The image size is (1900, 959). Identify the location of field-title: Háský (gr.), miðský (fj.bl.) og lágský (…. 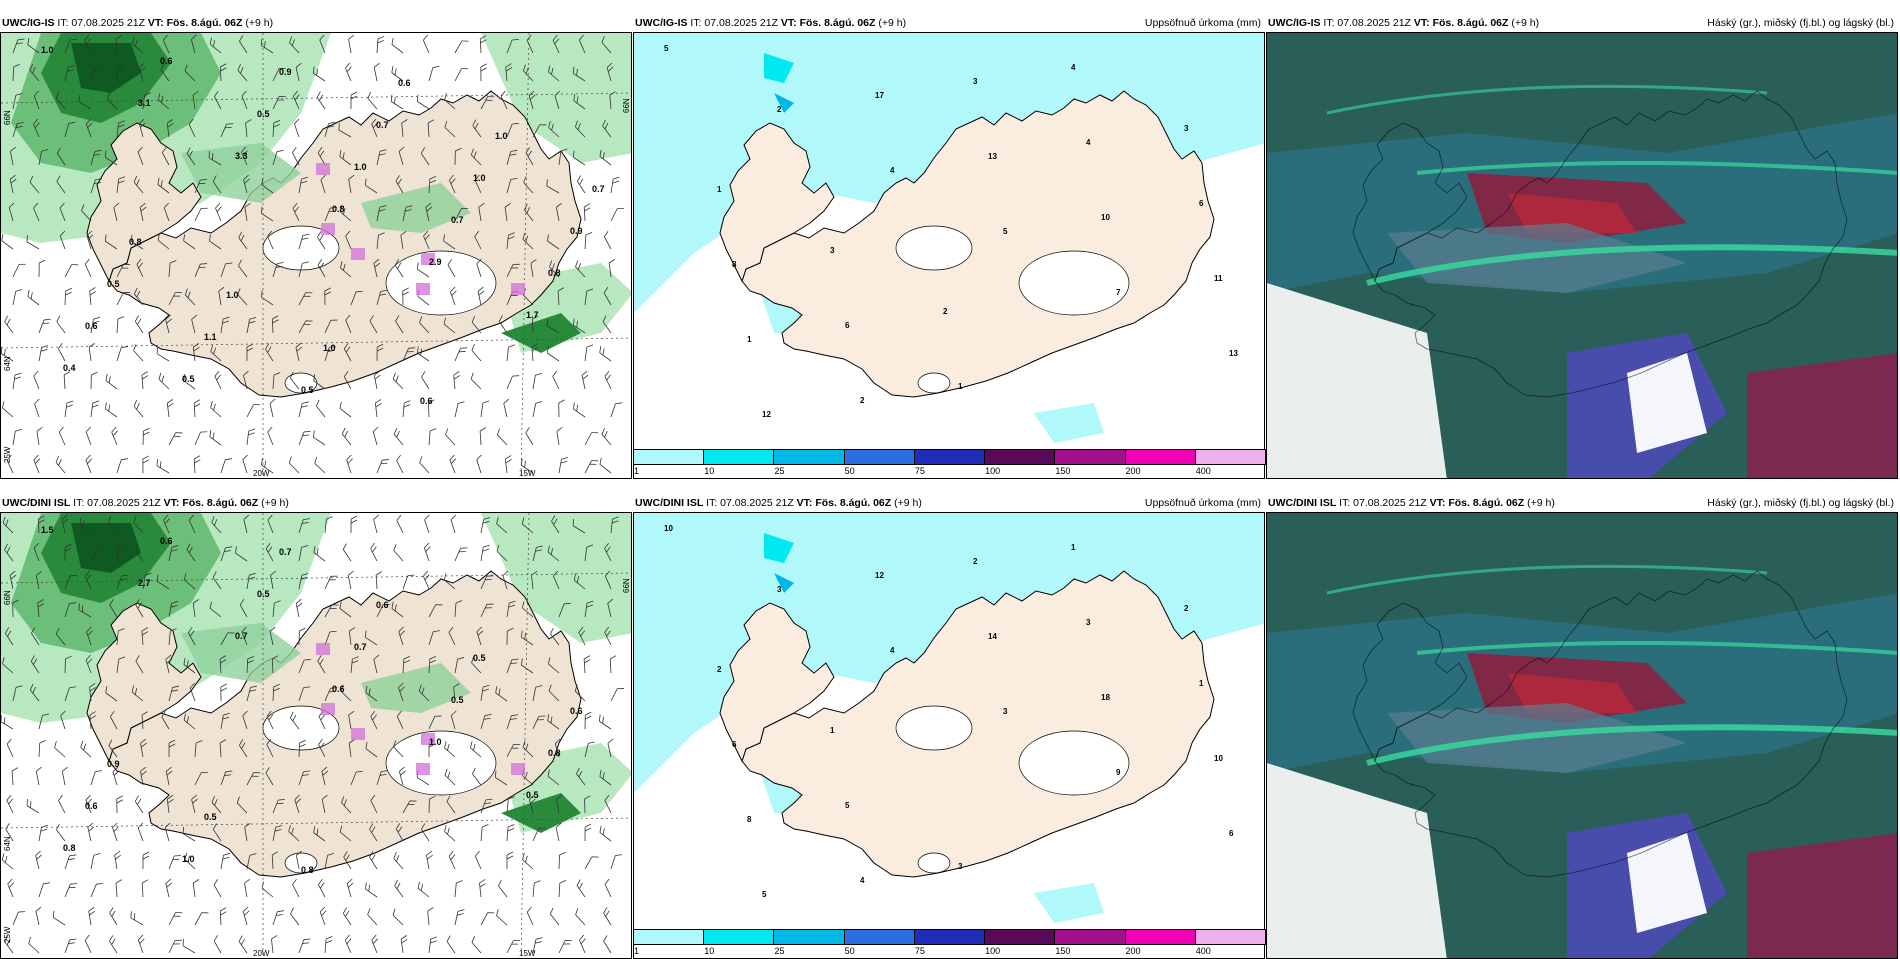
(1800, 23).